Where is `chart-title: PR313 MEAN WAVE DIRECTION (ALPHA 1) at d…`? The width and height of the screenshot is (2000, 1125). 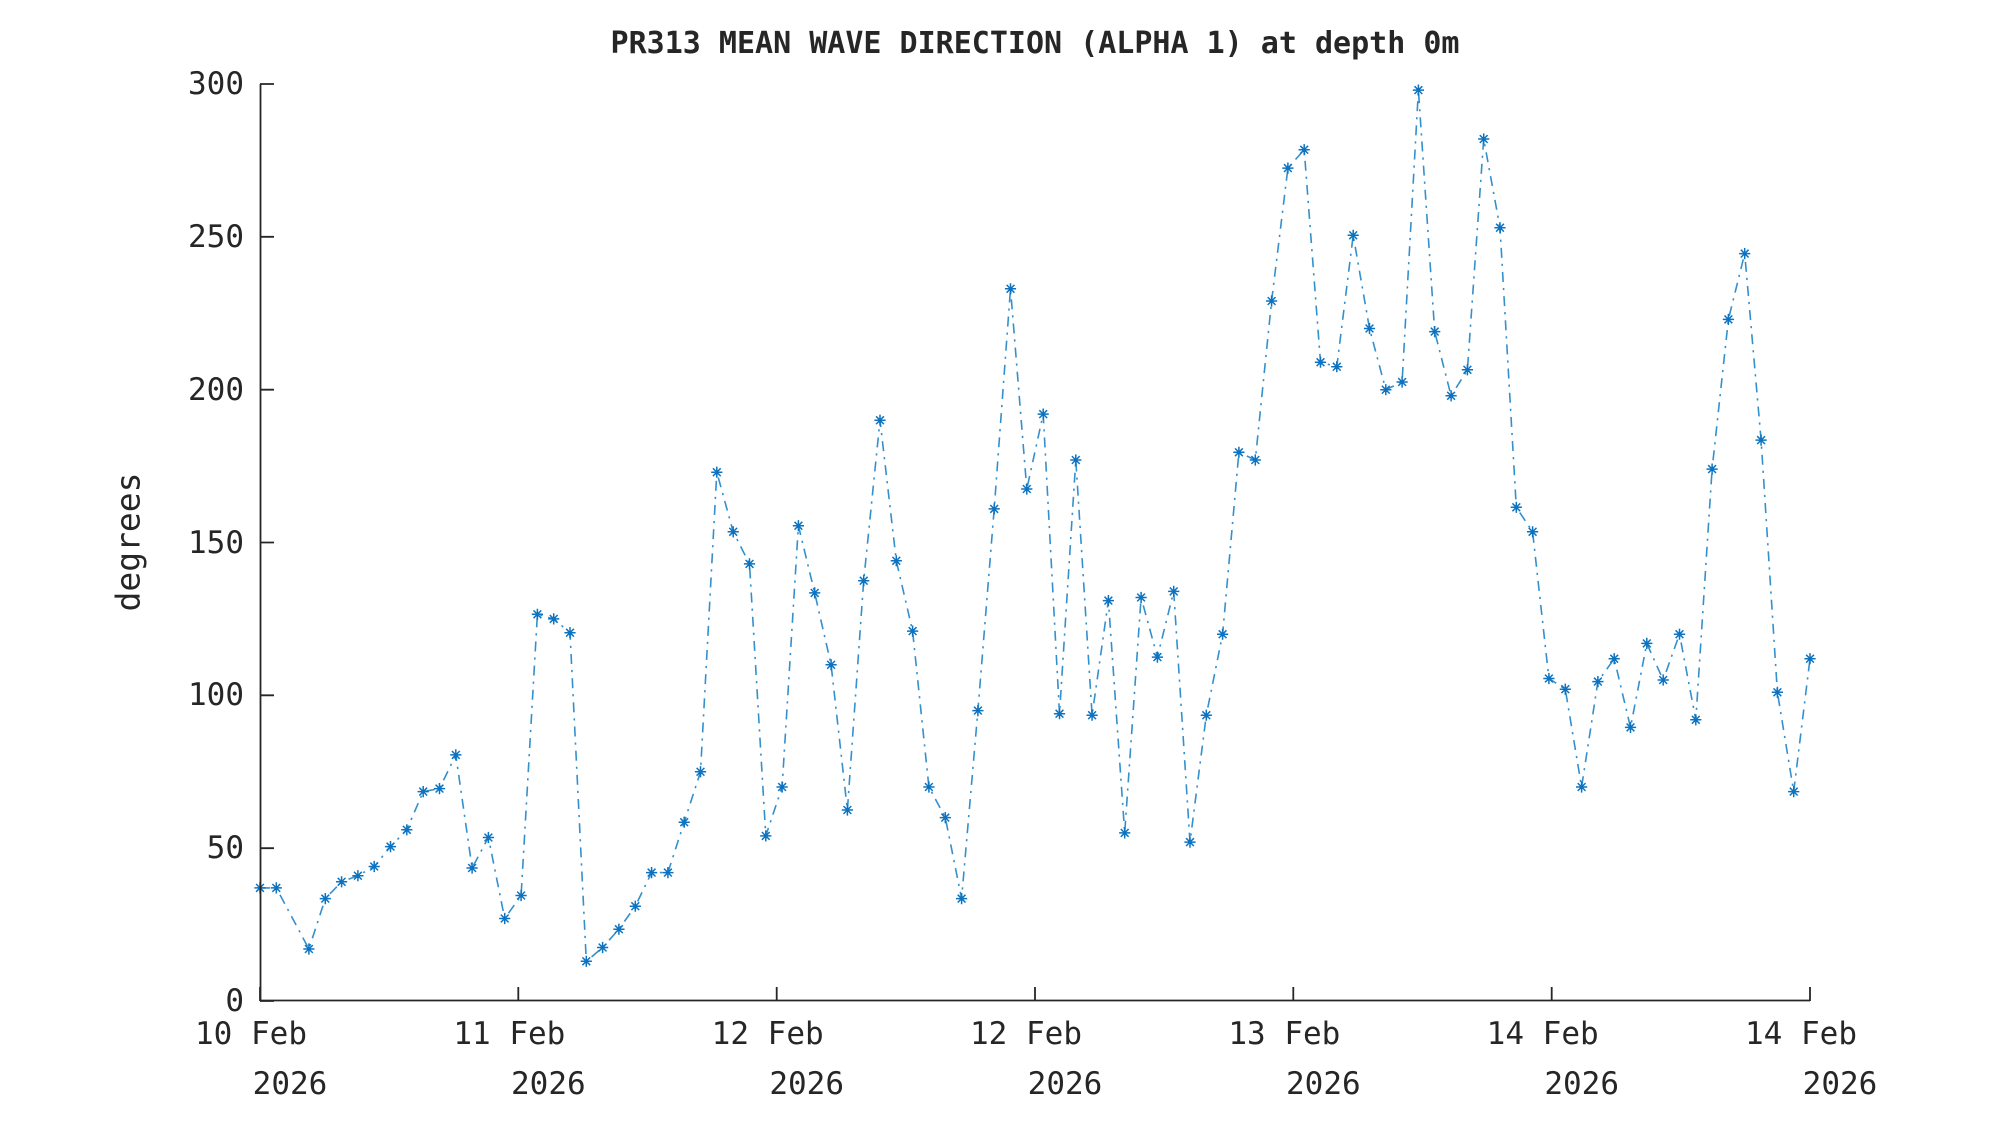 chart-title: PR313 MEAN WAVE DIRECTION (ALPHA 1) at d… is located at coordinates (1035, 43).